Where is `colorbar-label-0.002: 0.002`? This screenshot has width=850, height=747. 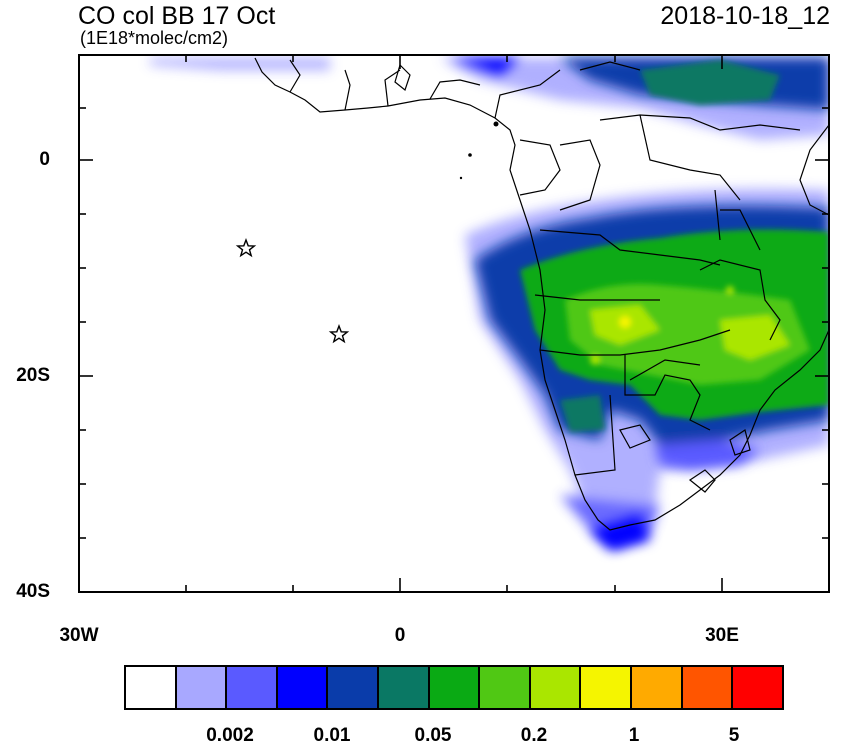
colorbar-label-0.002: 0.002 is located at coordinates (230, 735).